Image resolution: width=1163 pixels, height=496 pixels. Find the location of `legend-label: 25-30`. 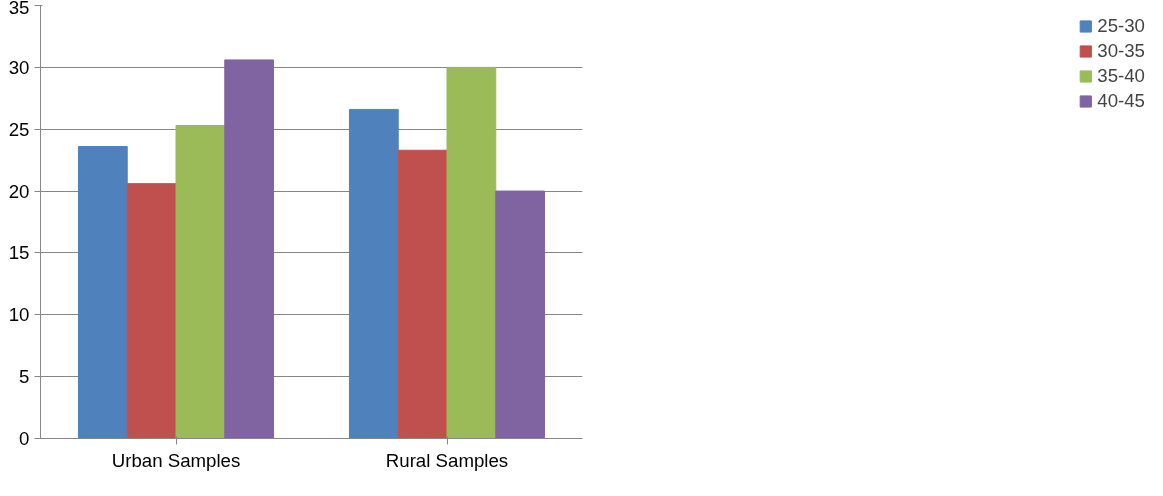

legend-label: 25-30 is located at coordinates (1121, 26).